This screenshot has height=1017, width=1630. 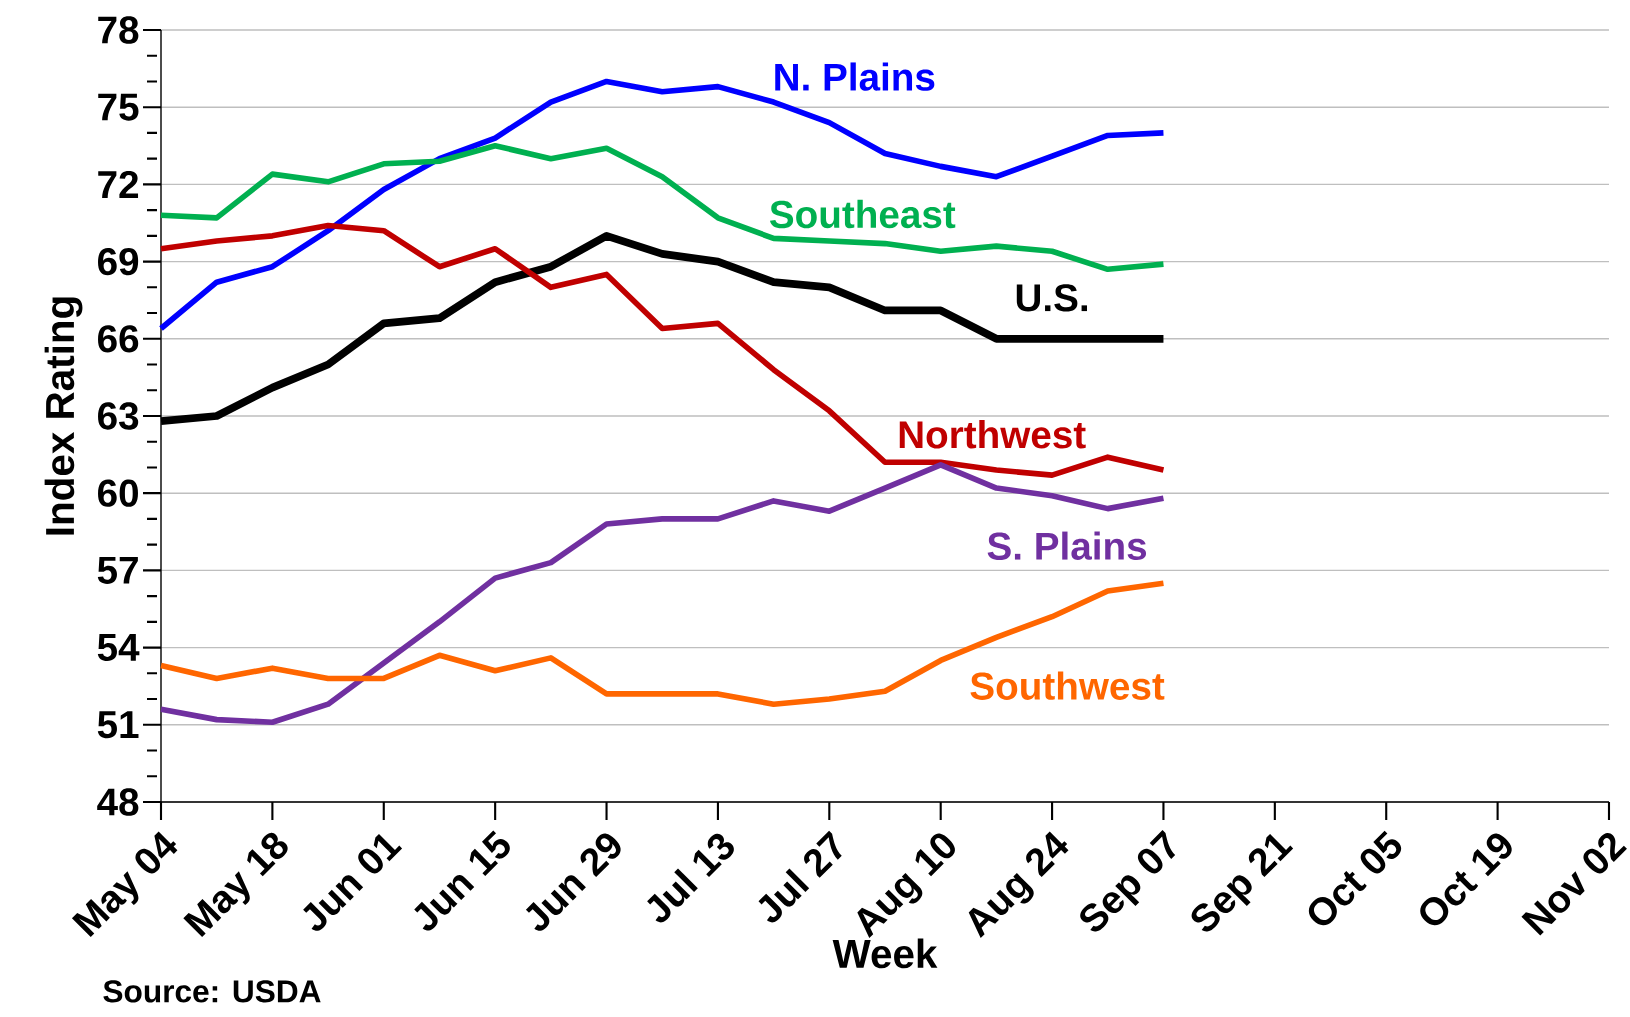 I want to click on y-tick-label: 75, so click(x=118, y=107).